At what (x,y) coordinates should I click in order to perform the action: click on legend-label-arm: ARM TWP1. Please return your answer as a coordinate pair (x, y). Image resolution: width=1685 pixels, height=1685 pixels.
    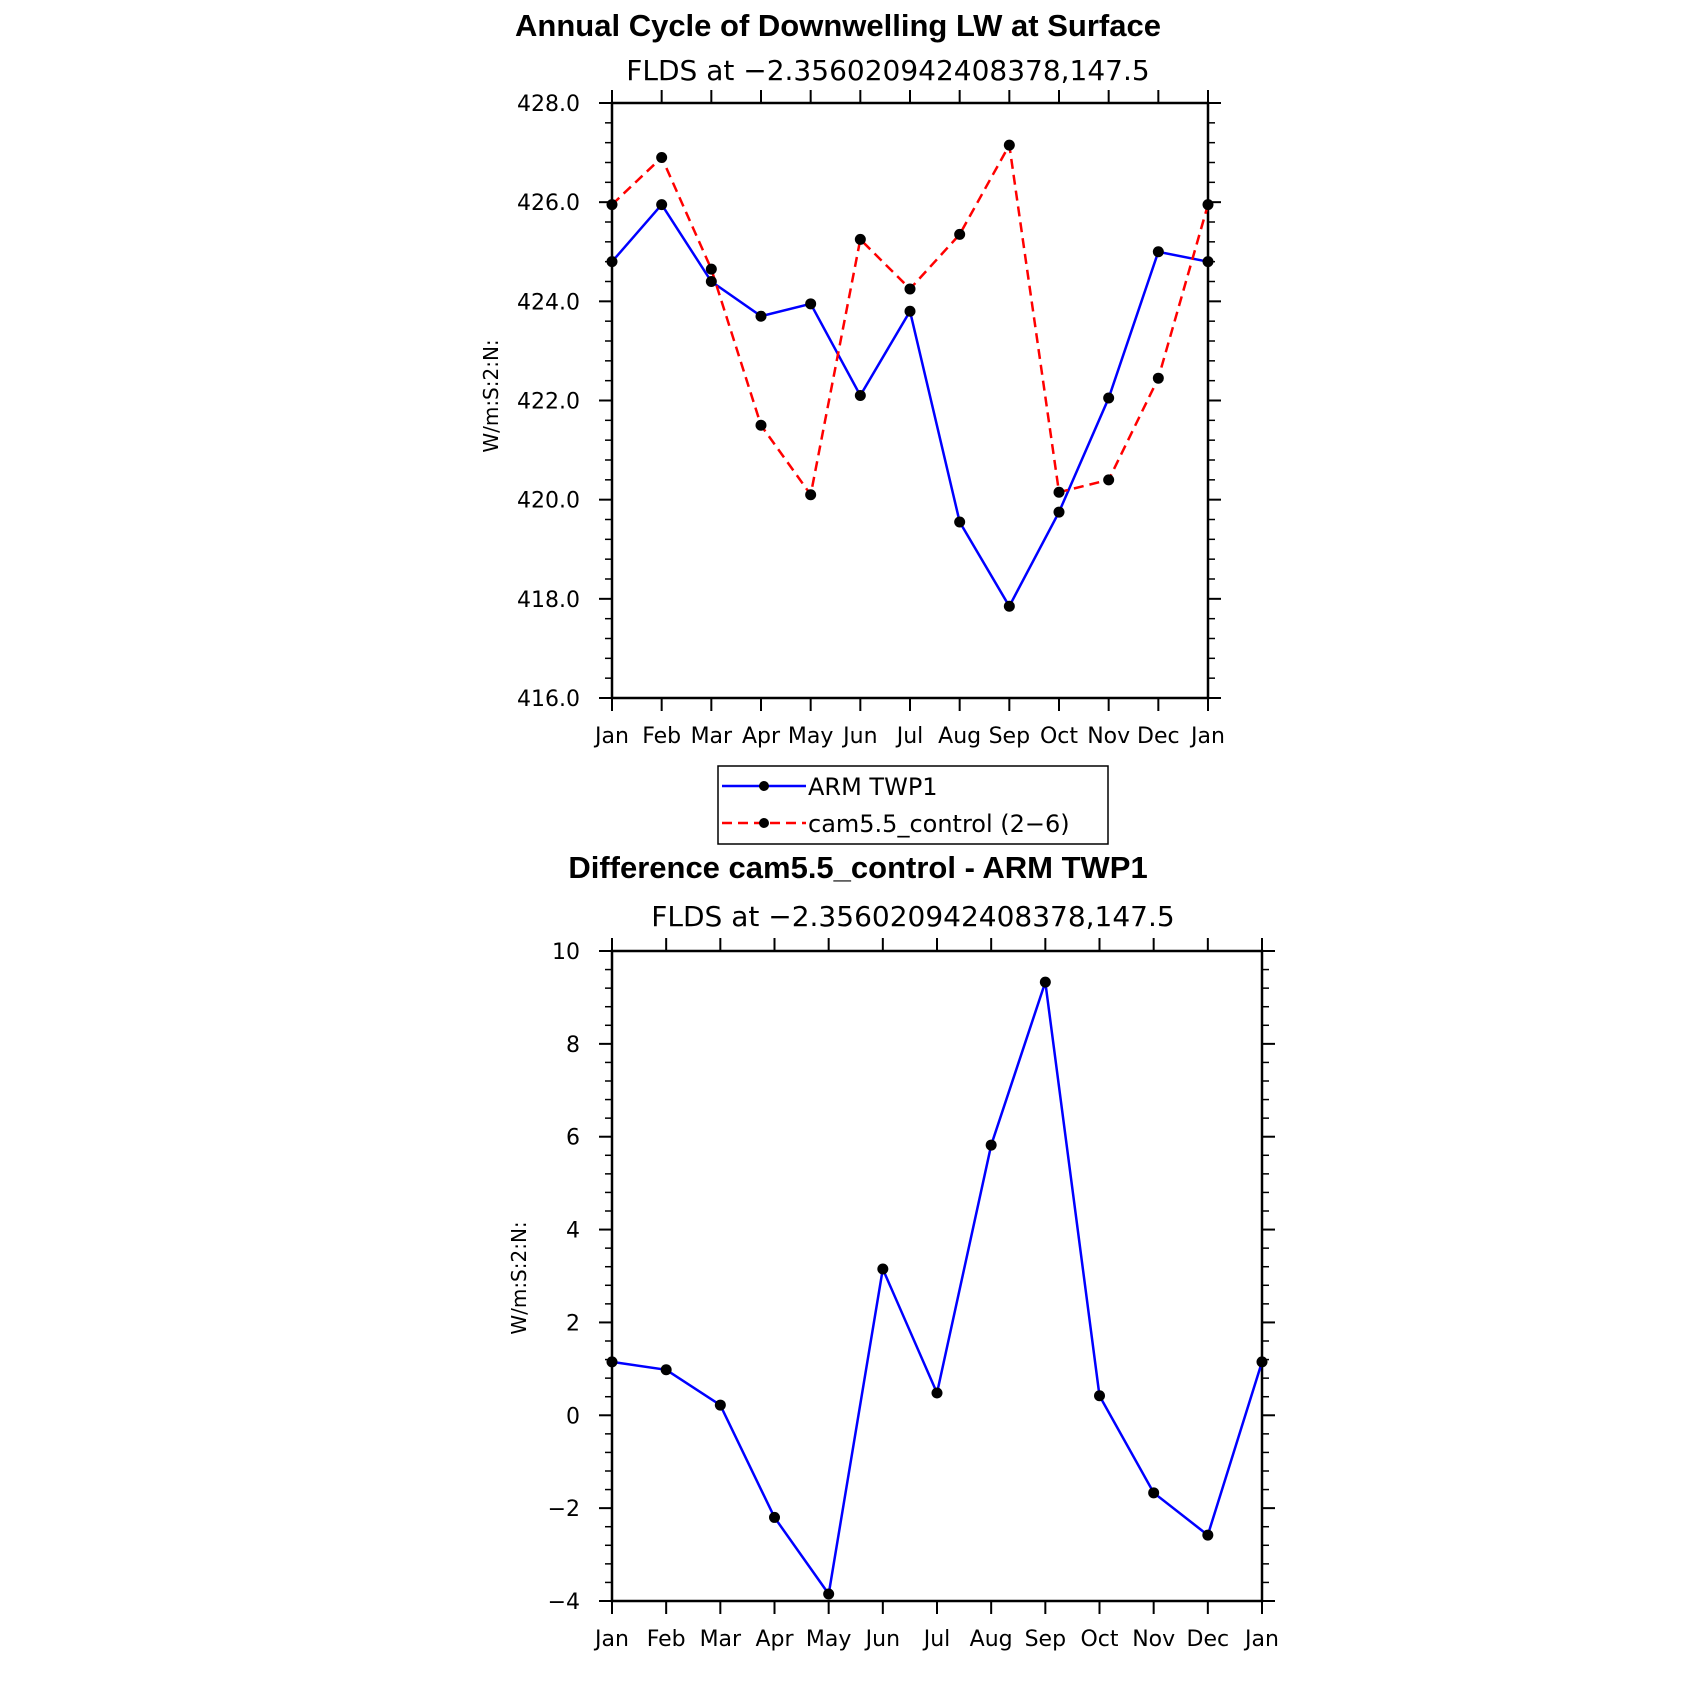
    Looking at the image, I should click on (873, 787).